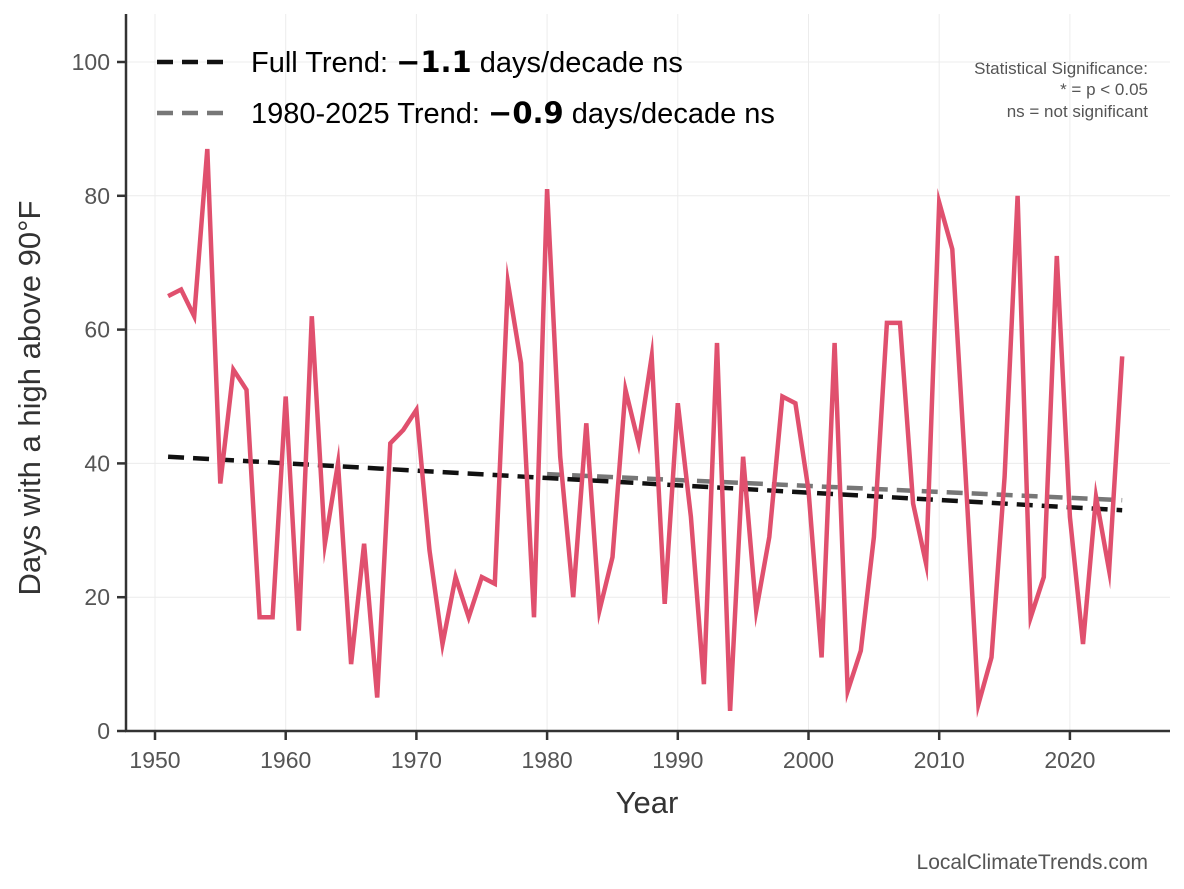 This screenshot has width=1184, height=889. Describe the element at coordinates (154, 760) in the screenshot. I see `x-tick-label: 1950` at that location.